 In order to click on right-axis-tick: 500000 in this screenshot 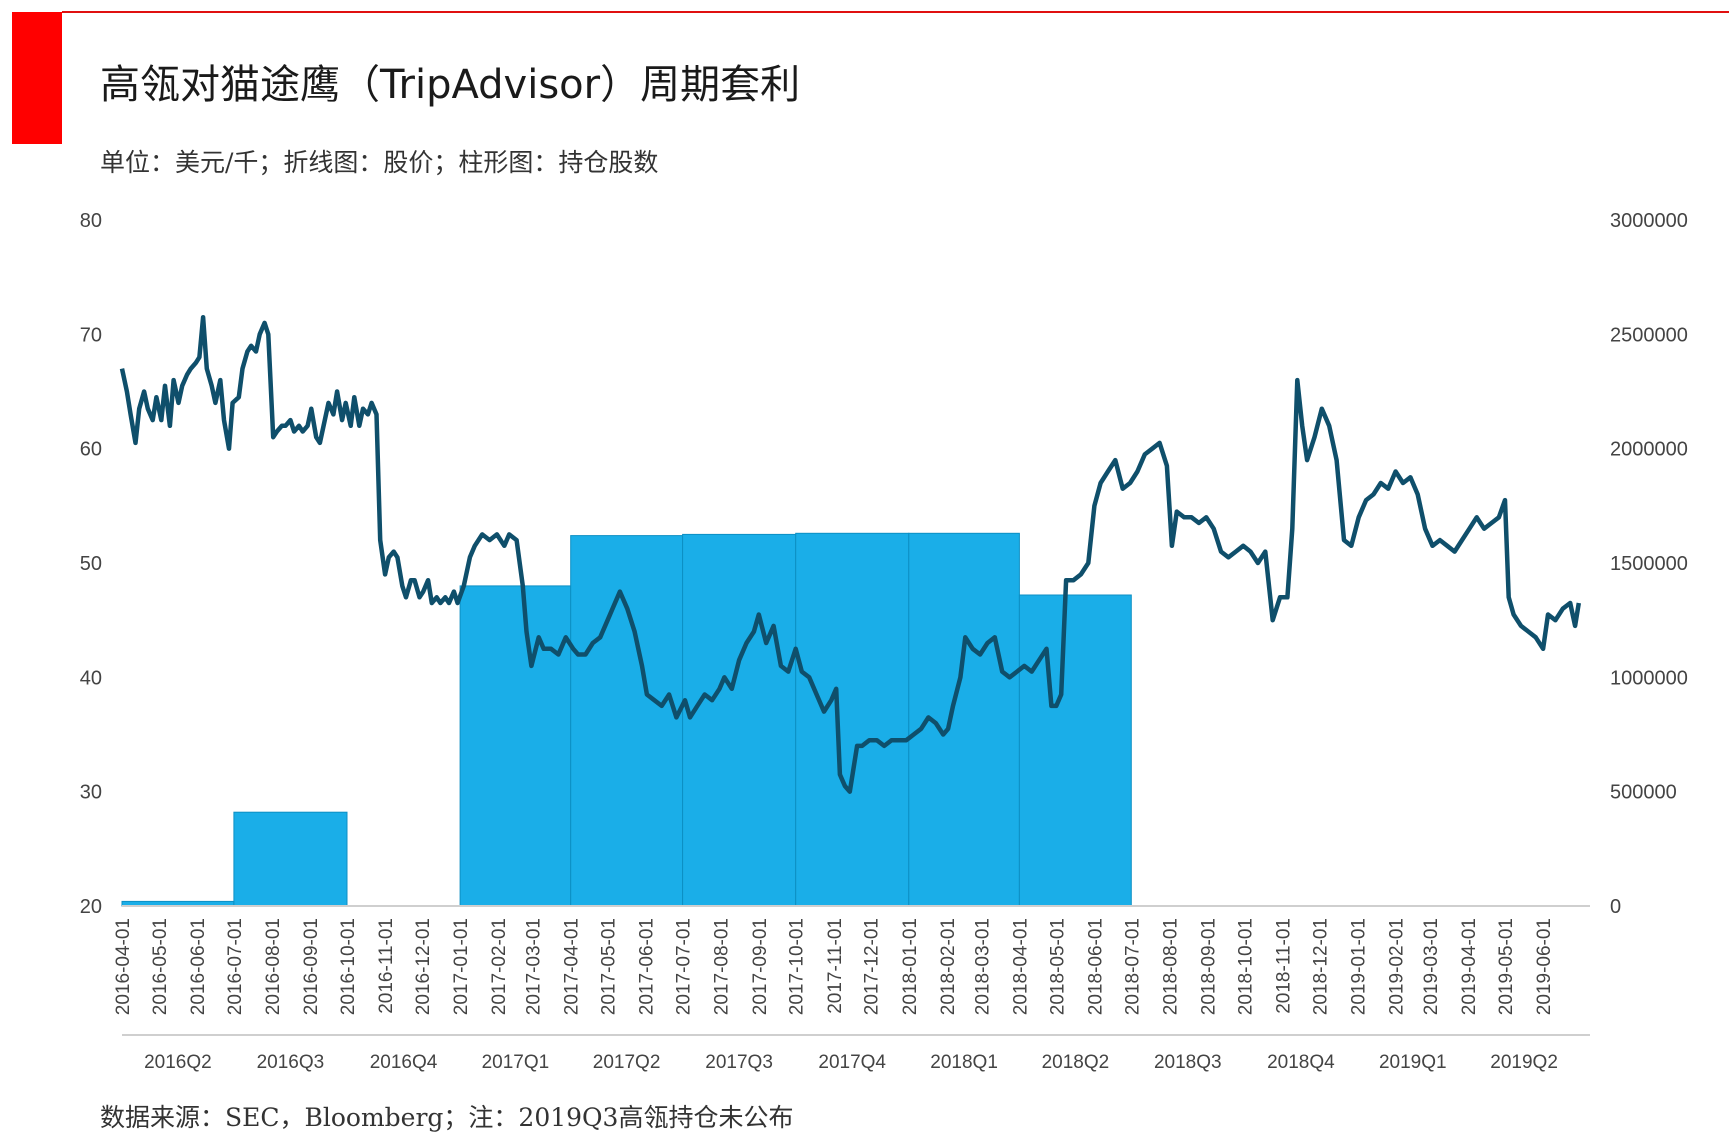, I will do `click(1643, 793)`.